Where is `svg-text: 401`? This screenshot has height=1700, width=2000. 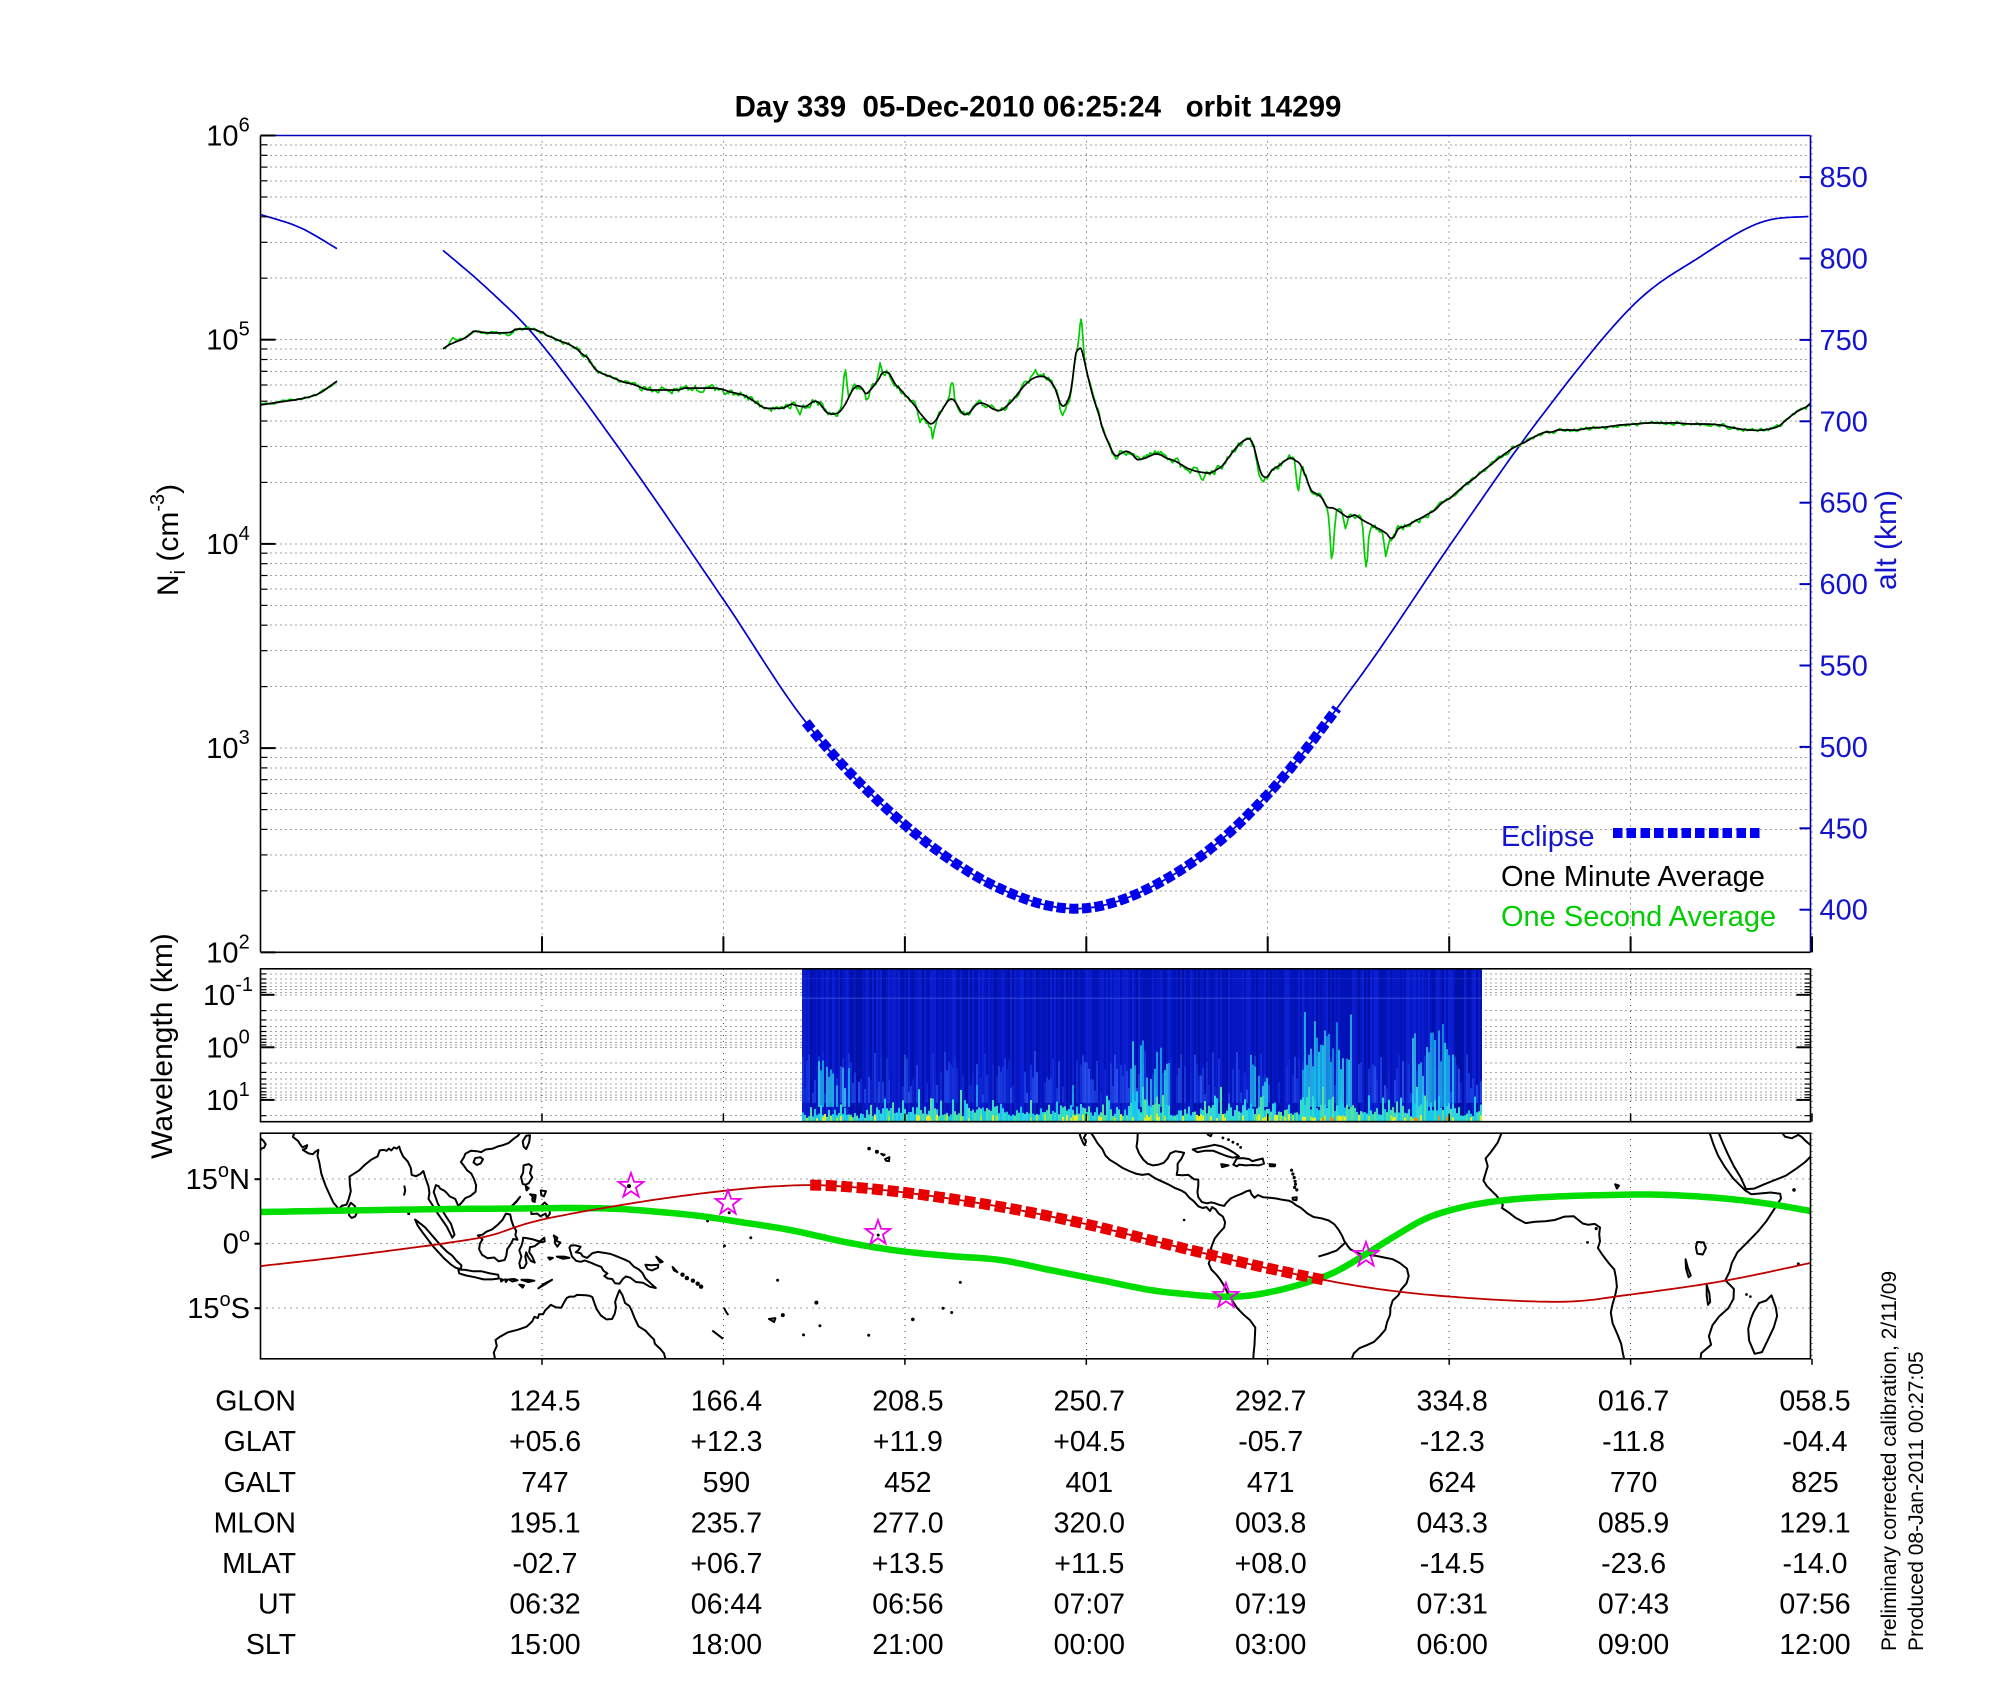 svg-text: 401 is located at coordinates (1090, 1483).